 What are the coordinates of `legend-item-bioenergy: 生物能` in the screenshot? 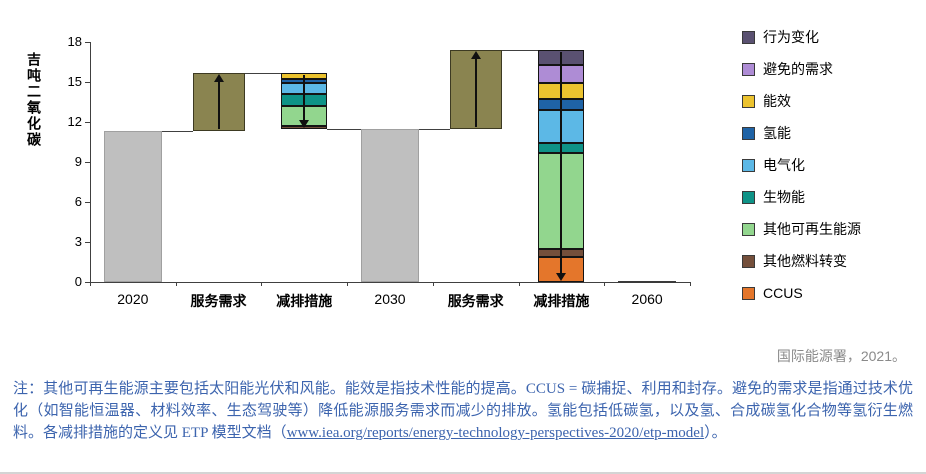 It's located at (801, 197).